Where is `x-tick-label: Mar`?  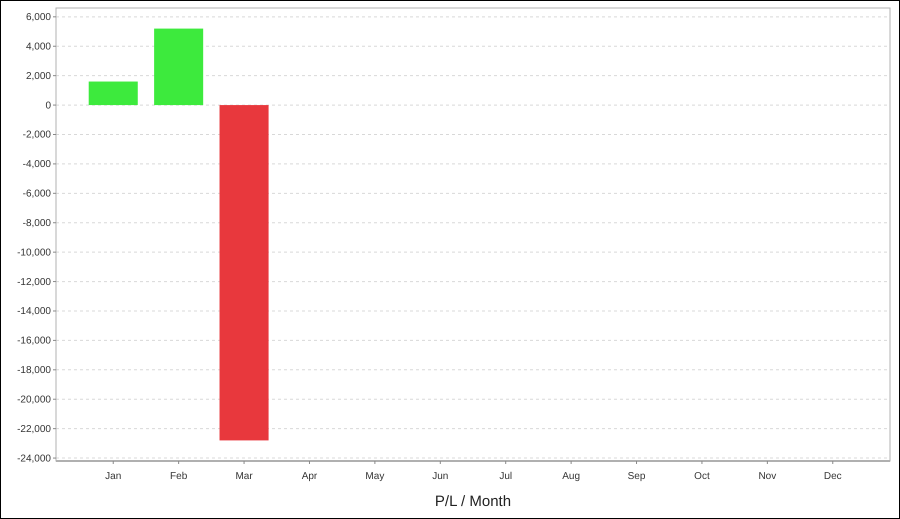
x-tick-label: Mar is located at coordinates (244, 476).